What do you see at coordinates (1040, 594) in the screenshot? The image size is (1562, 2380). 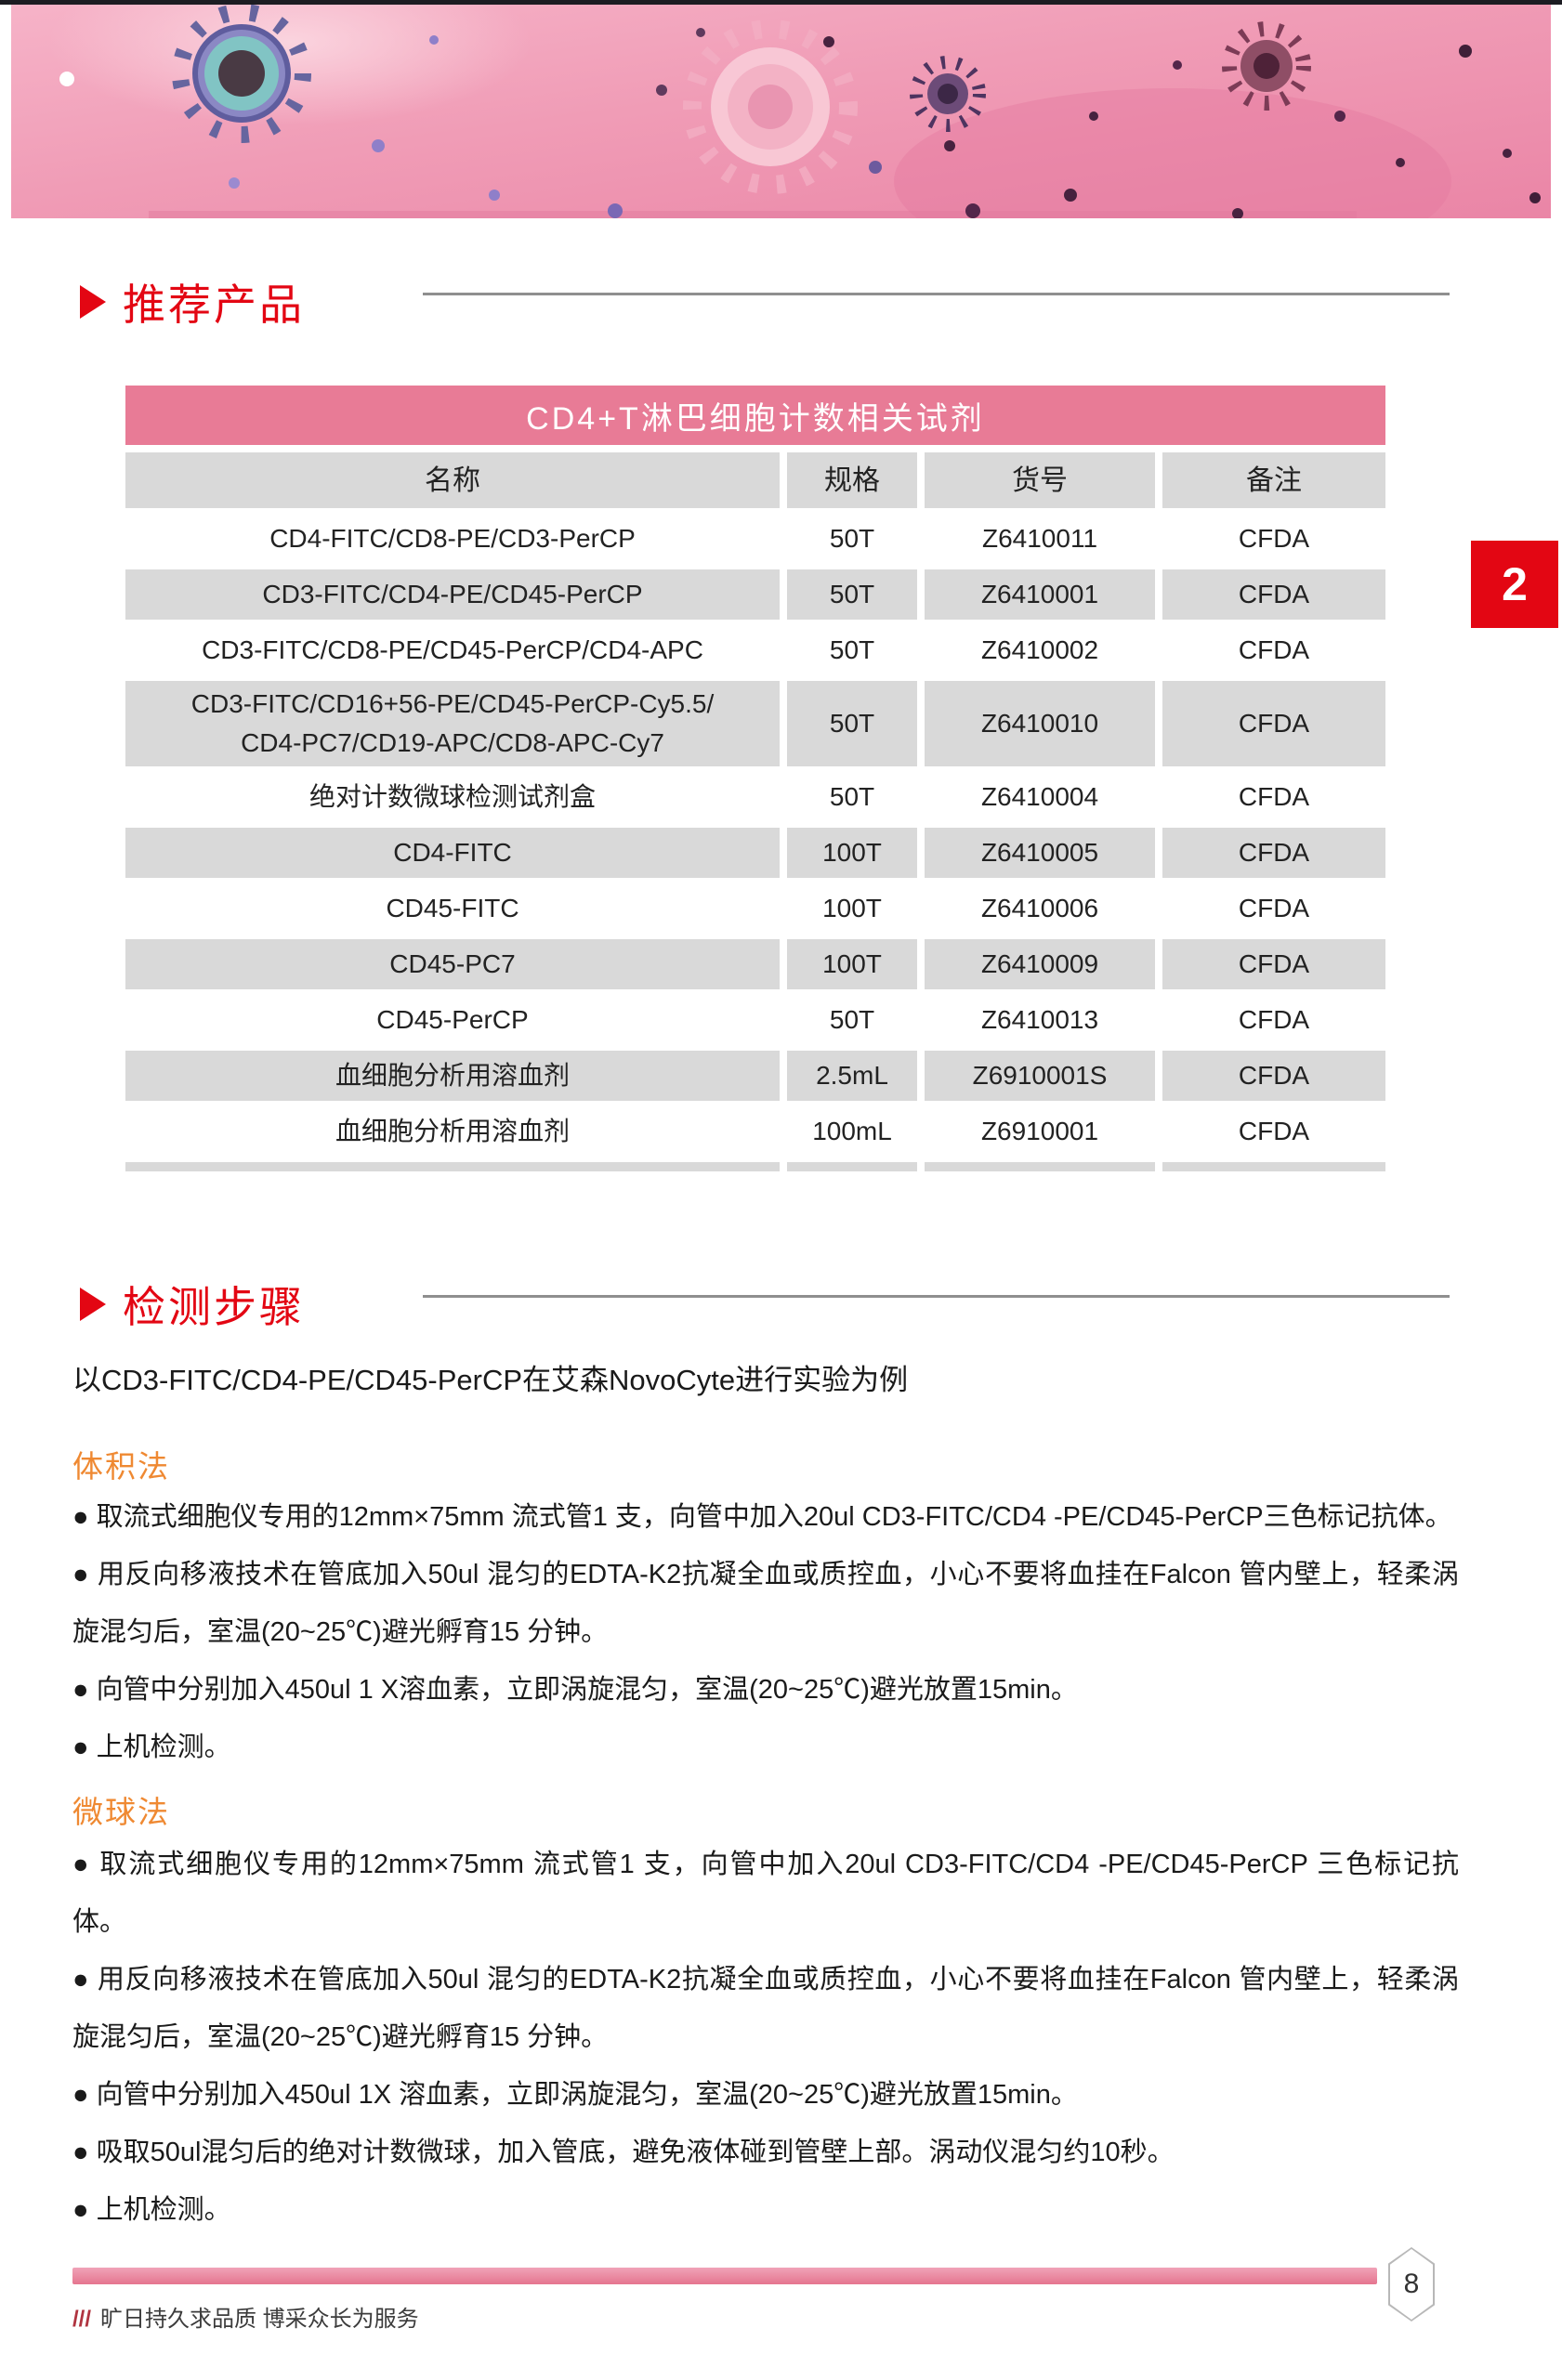 I see `table-cell-catno: Z6410001` at bounding box center [1040, 594].